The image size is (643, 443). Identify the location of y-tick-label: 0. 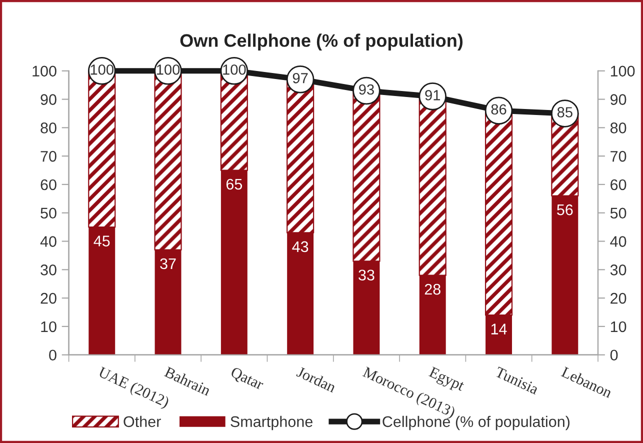
(52, 355).